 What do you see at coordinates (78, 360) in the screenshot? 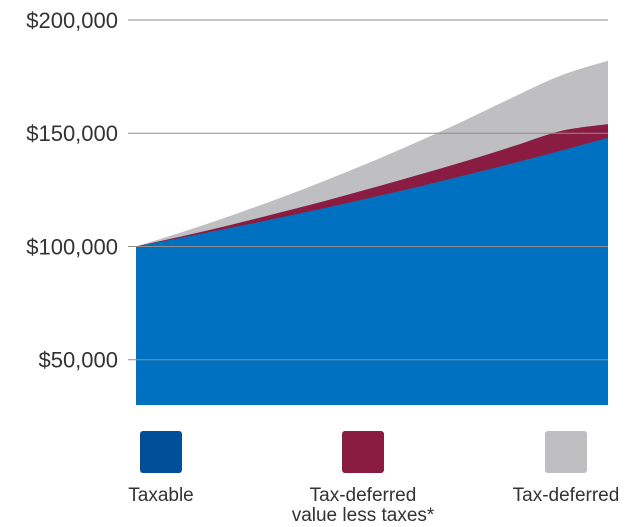
I see `y-tick-label: $50,000` at bounding box center [78, 360].